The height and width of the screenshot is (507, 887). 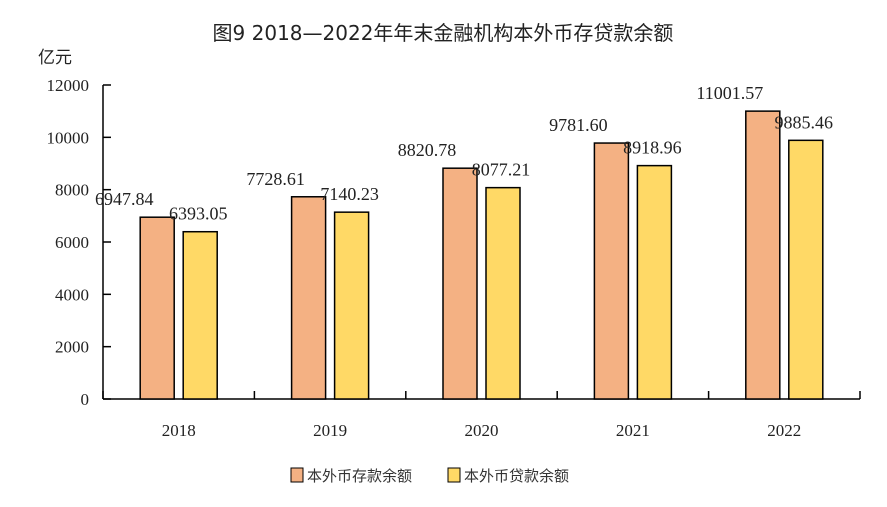 I want to click on y-tick-label: 4000, so click(x=72, y=294).